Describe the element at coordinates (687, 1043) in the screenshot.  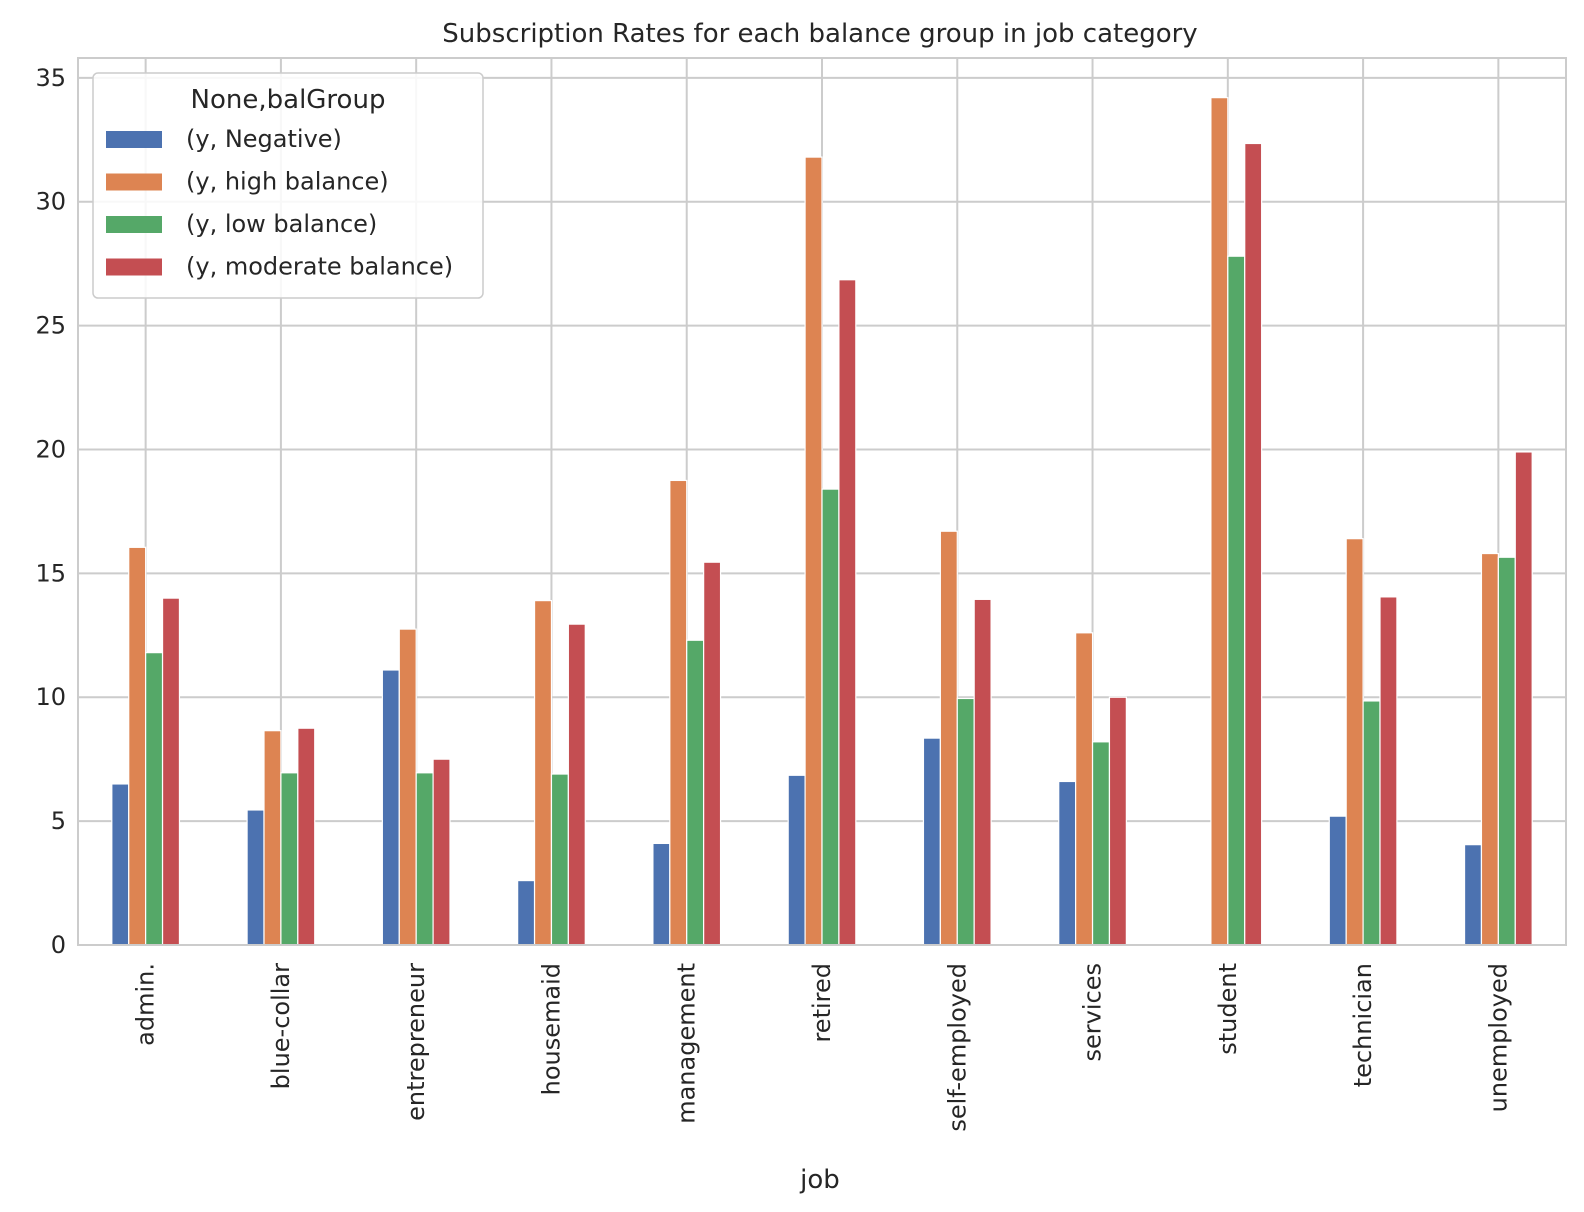
I see `x-tick-label: management` at that location.